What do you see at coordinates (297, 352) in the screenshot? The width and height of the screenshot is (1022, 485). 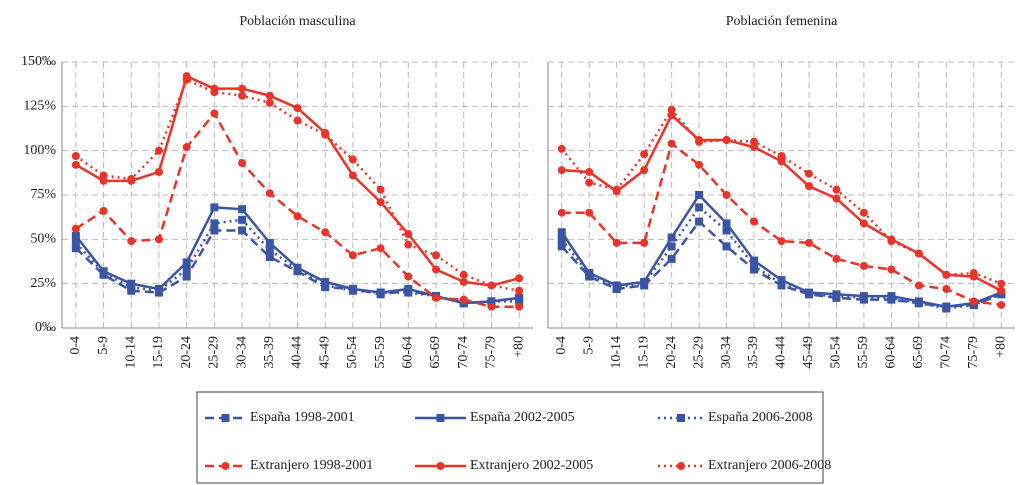 I see `x-tick-label: 40-44` at bounding box center [297, 352].